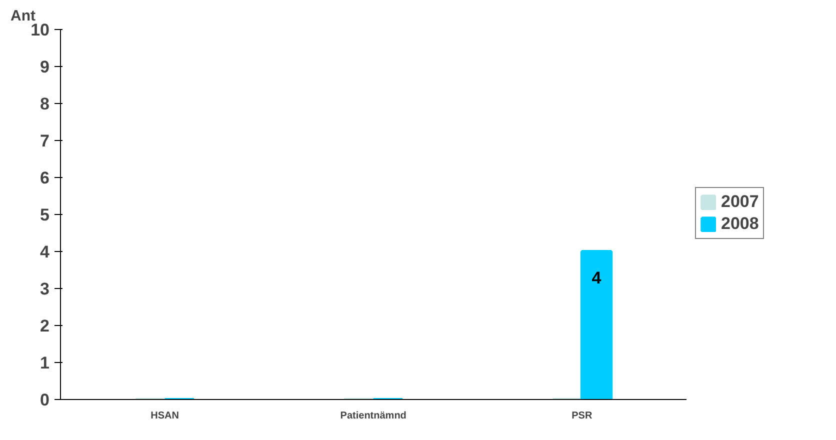  Describe the element at coordinates (45, 215) in the screenshot. I see `y-tick-label: 5` at that location.